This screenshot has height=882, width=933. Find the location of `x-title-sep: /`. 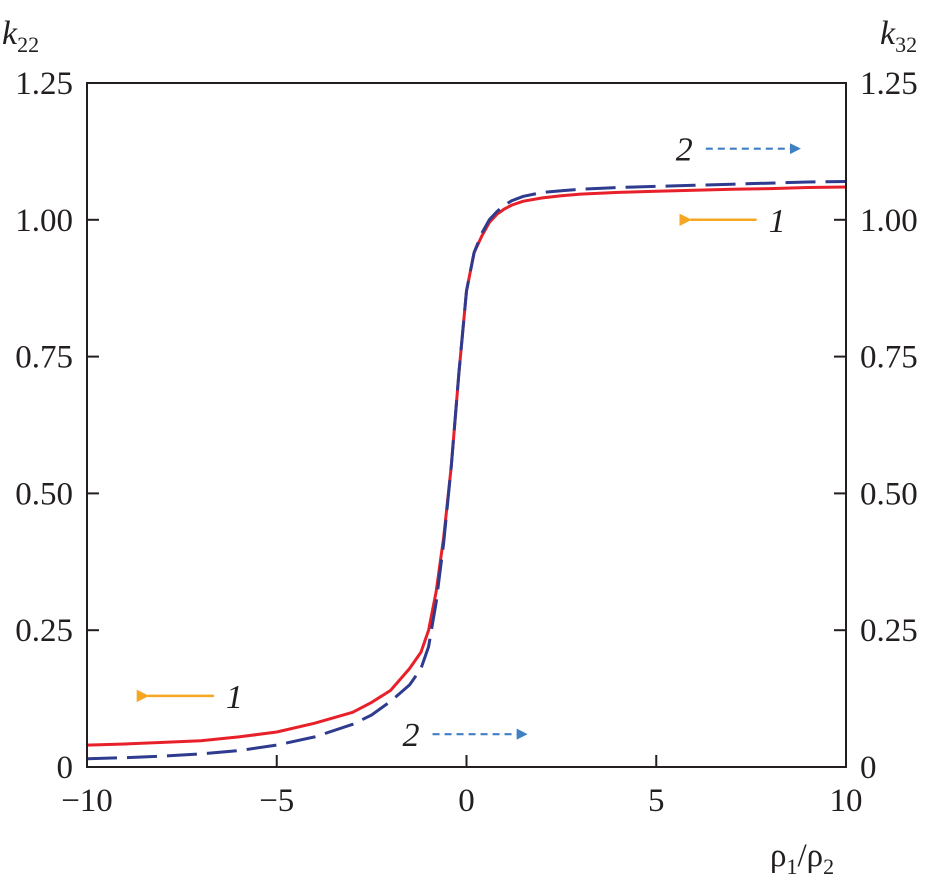

x-title-sep: / is located at coordinates (802, 856).